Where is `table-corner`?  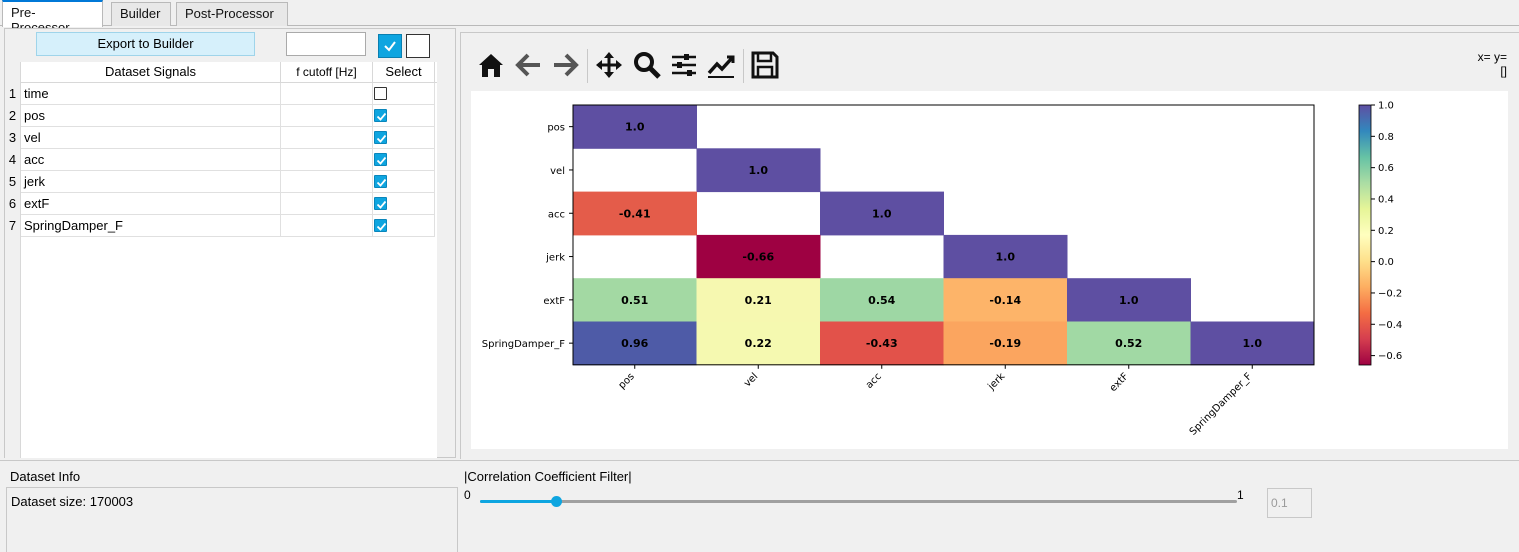
table-corner is located at coordinates (13, 72).